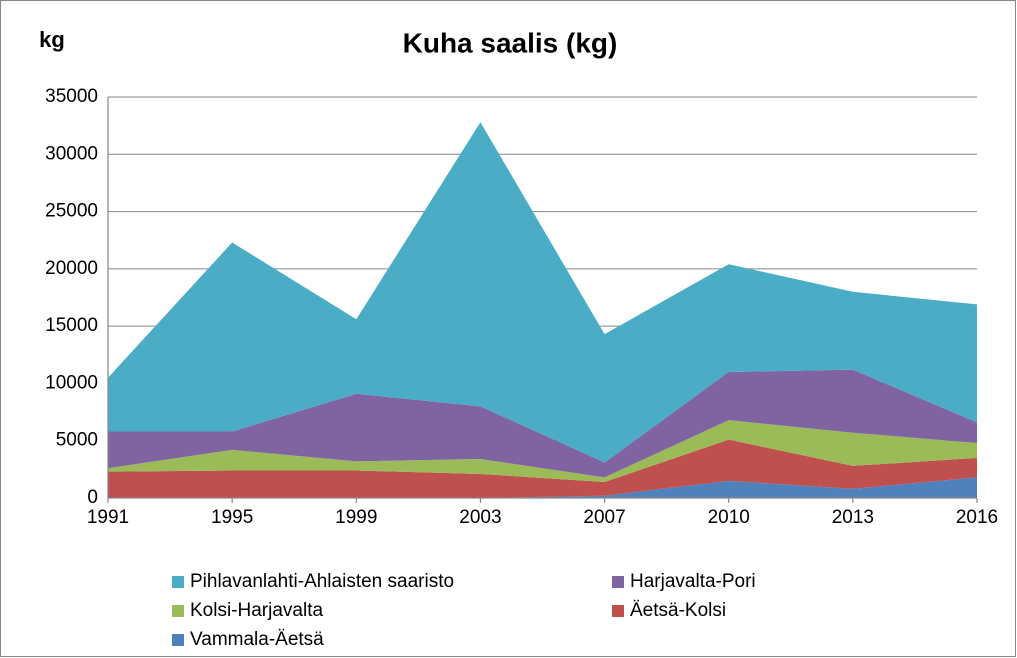  Describe the element at coordinates (77, 440) in the screenshot. I see `y-tick-label: 5000` at that location.